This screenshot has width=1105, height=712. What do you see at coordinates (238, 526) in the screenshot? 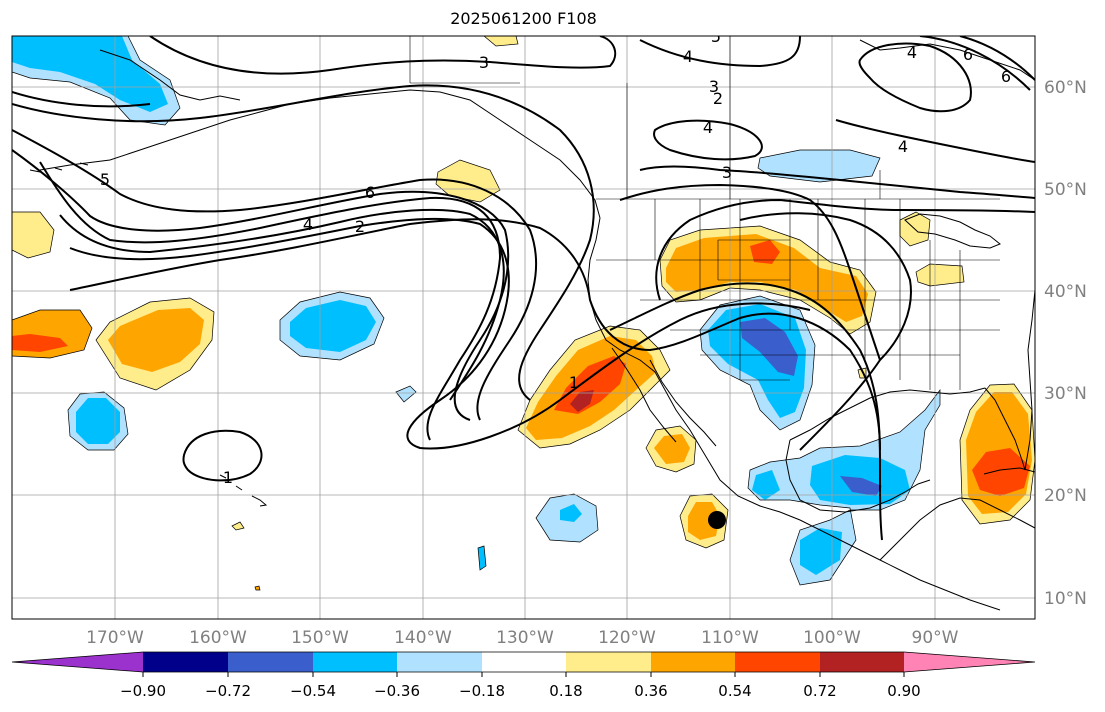
I see `pos-anomaly-tiny-a` at bounding box center [238, 526].